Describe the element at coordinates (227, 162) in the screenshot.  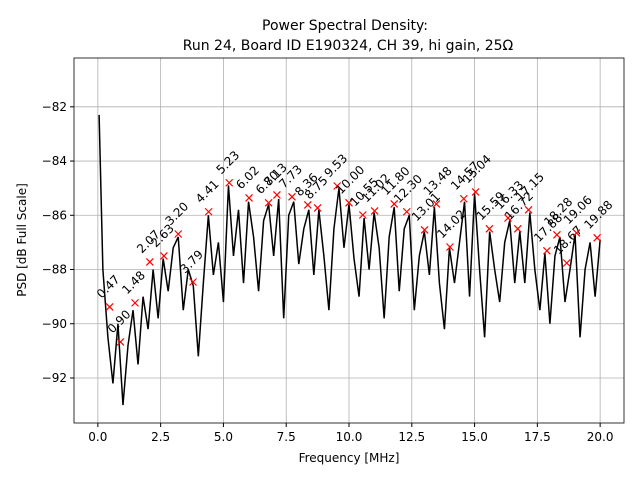
I see `peak-label: 5.23` at that location.